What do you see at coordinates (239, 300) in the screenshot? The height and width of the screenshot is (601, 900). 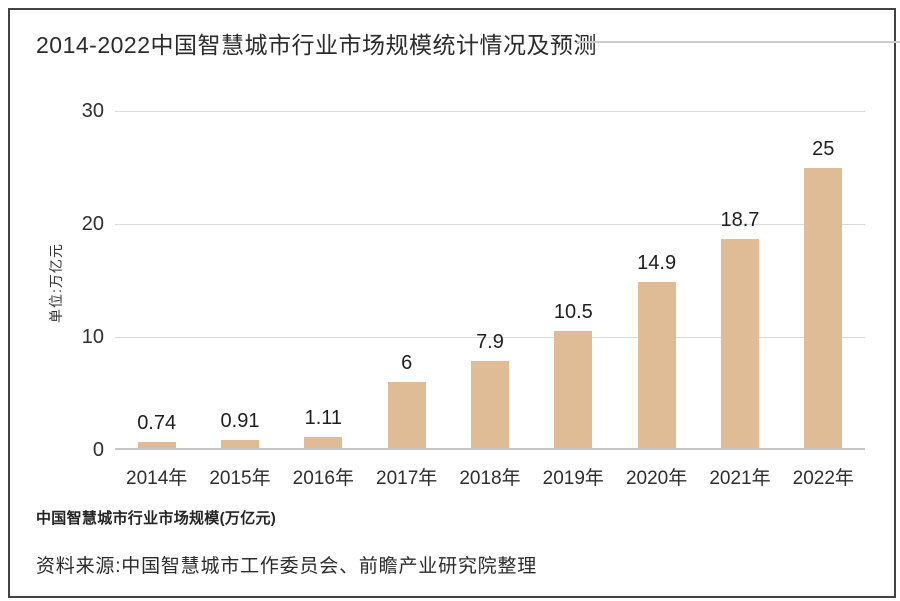 I see `bar-group-2015年: 0.91 2015年` at bounding box center [239, 300].